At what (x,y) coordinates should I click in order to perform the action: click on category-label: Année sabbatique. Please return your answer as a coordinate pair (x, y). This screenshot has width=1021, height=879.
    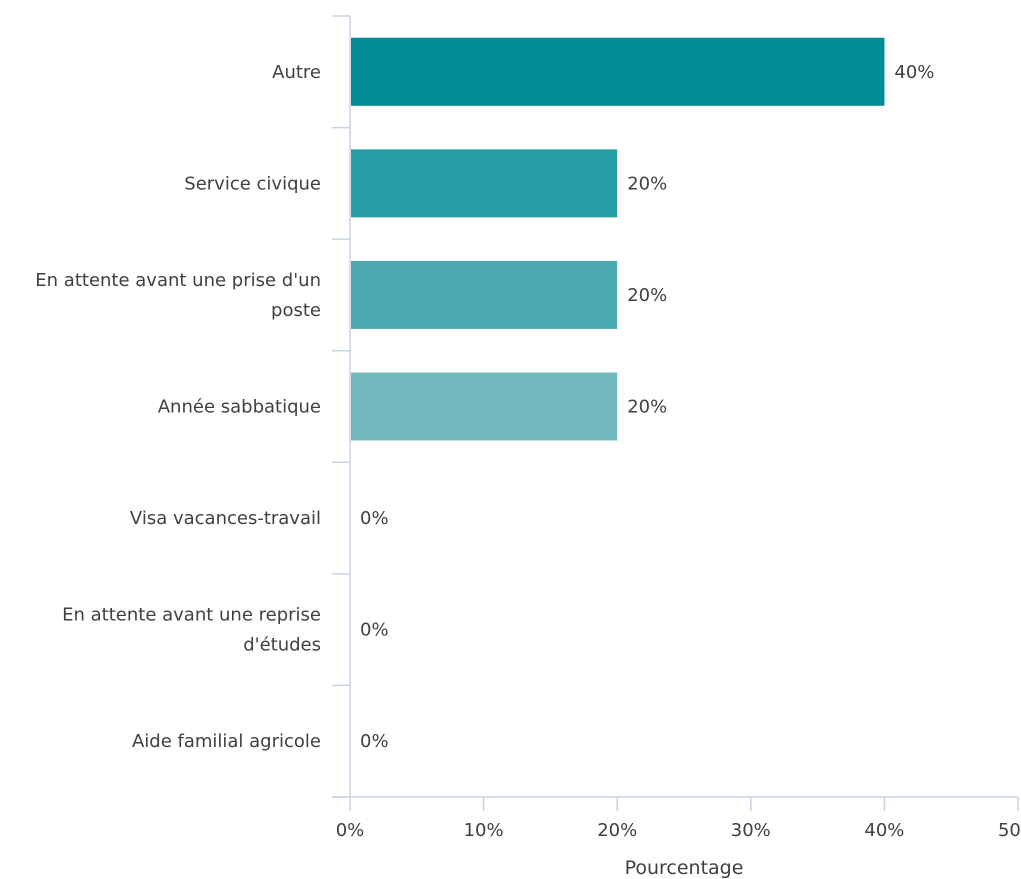
    Looking at the image, I should click on (239, 407).